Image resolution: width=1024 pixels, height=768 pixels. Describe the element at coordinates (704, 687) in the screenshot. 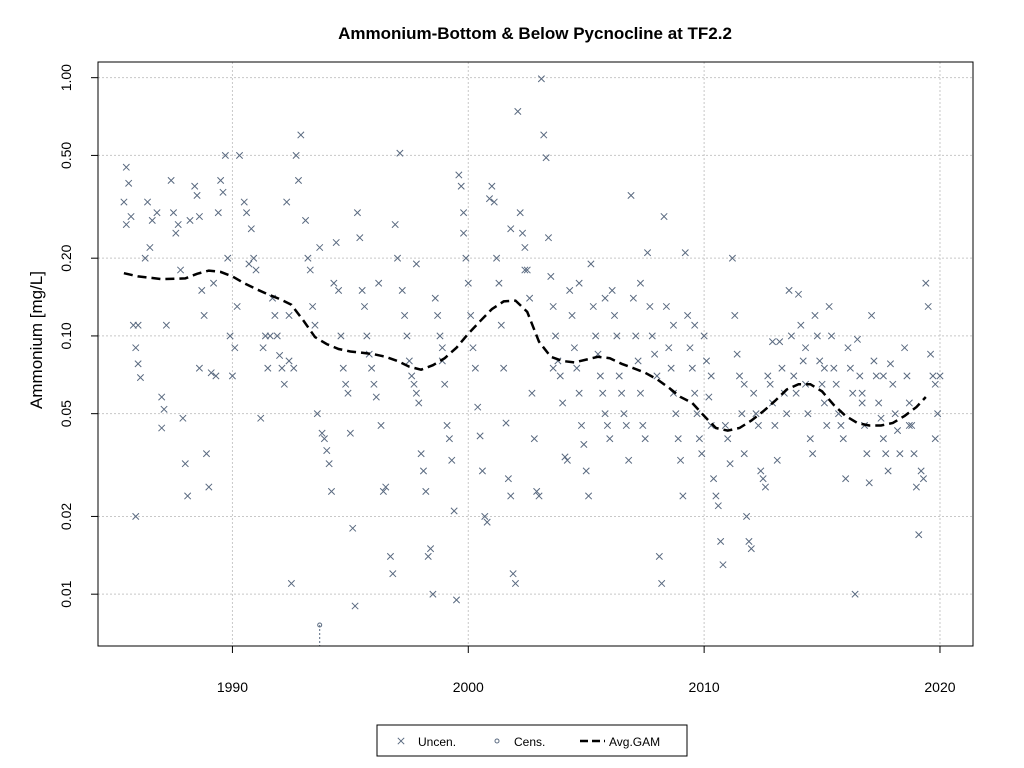

I see `x-tick-label: 2010` at that location.